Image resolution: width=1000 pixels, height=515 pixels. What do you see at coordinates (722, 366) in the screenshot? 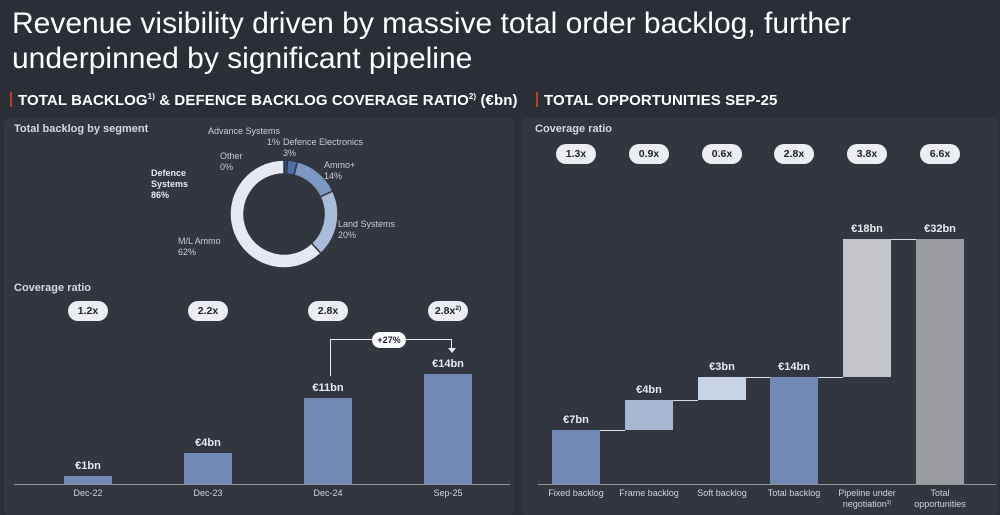
I see `opportunity-value-label: €3bn` at bounding box center [722, 366].